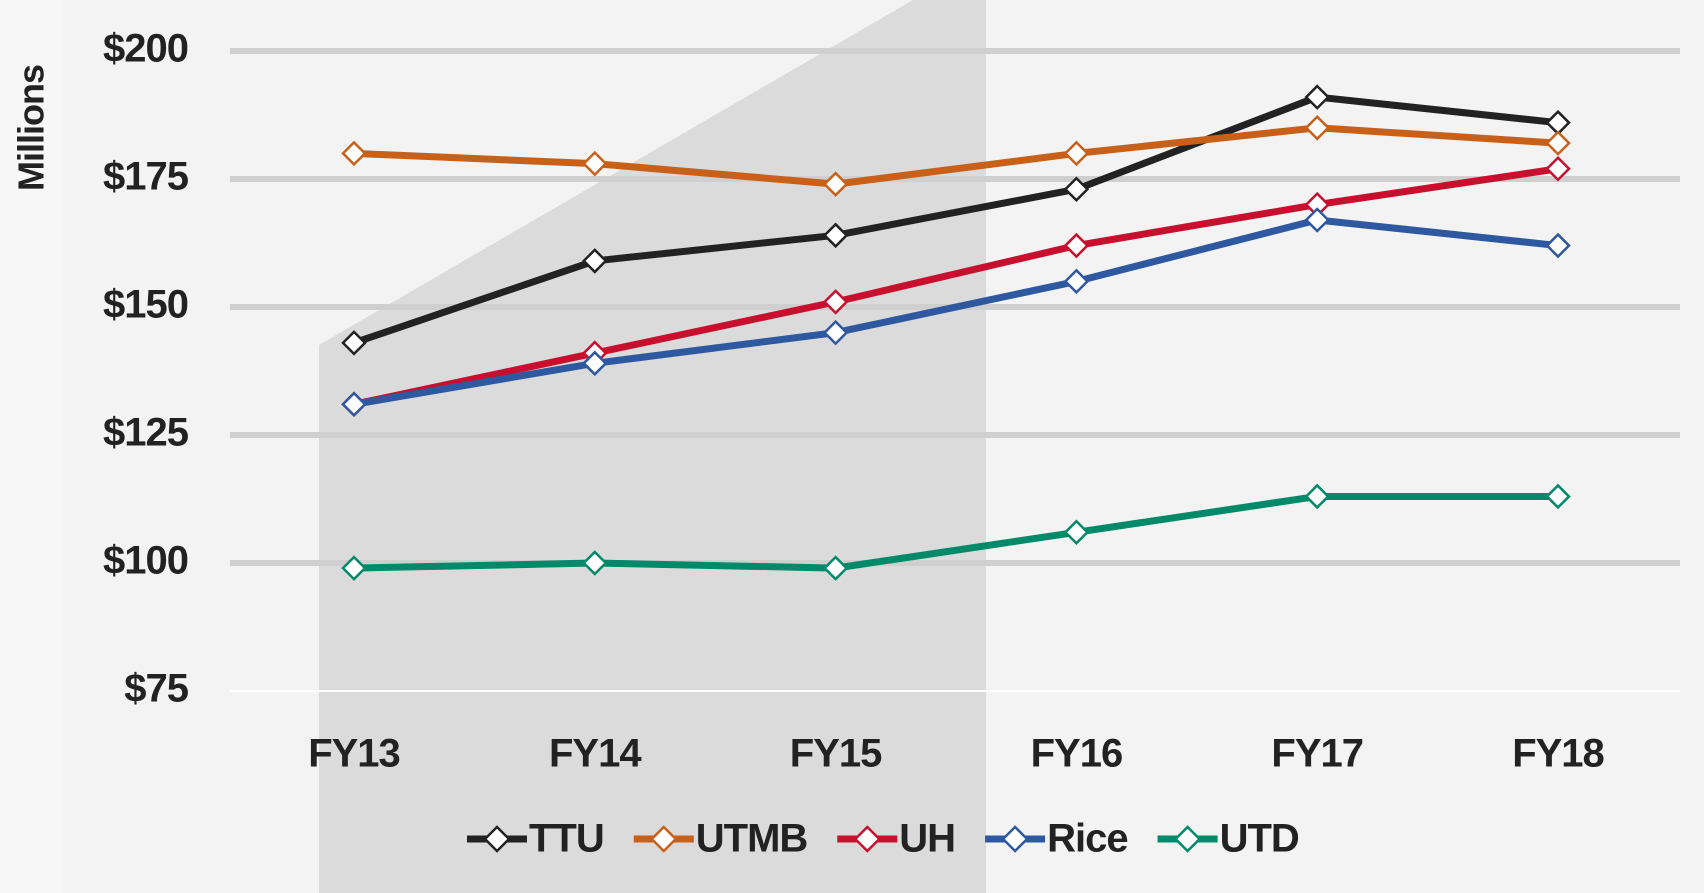 This screenshot has width=1704, height=893. Describe the element at coordinates (31, 128) in the screenshot. I see `y-axis-label: Millions` at that location.